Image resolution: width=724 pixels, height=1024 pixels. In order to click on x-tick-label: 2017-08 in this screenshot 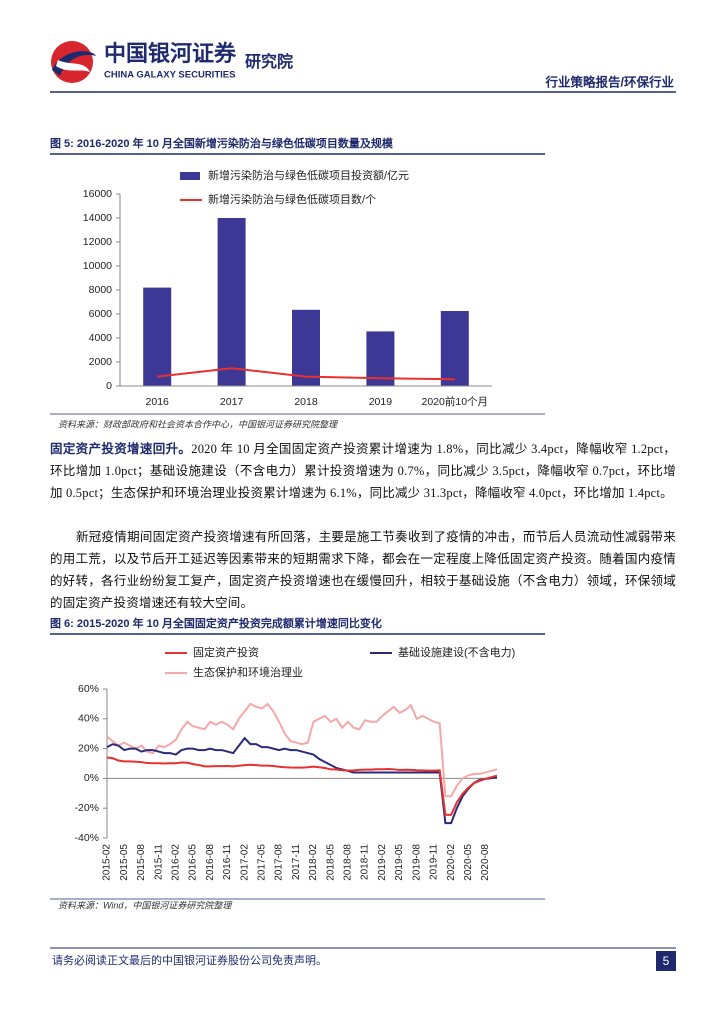, I will do `click(279, 862)`.